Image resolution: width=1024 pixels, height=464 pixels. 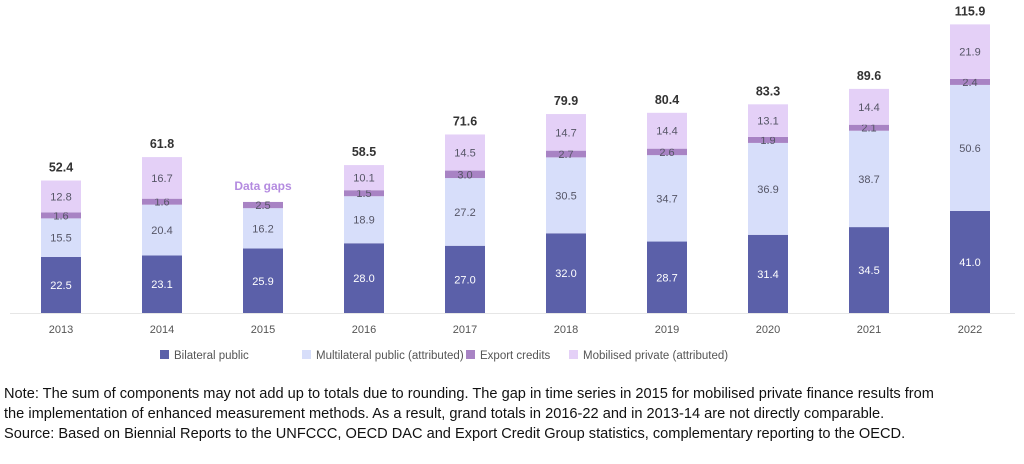 I want to click on total-label: 80.4, so click(x=667, y=100).